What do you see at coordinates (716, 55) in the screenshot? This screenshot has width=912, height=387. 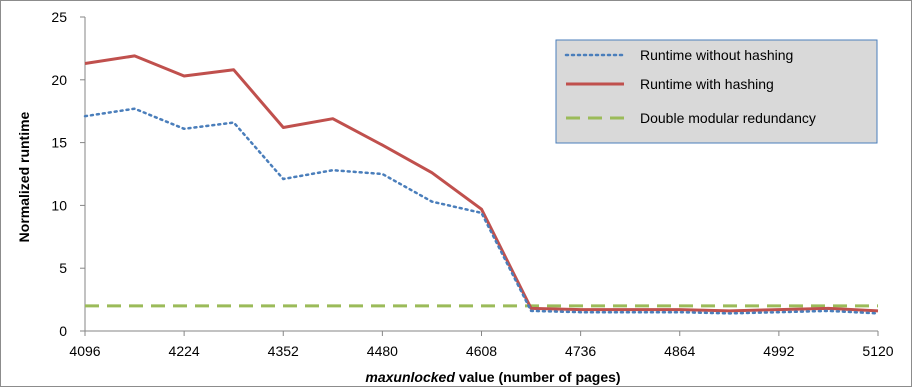 I see `legend-label-1: Runtime without hashing` at bounding box center [716, 55].